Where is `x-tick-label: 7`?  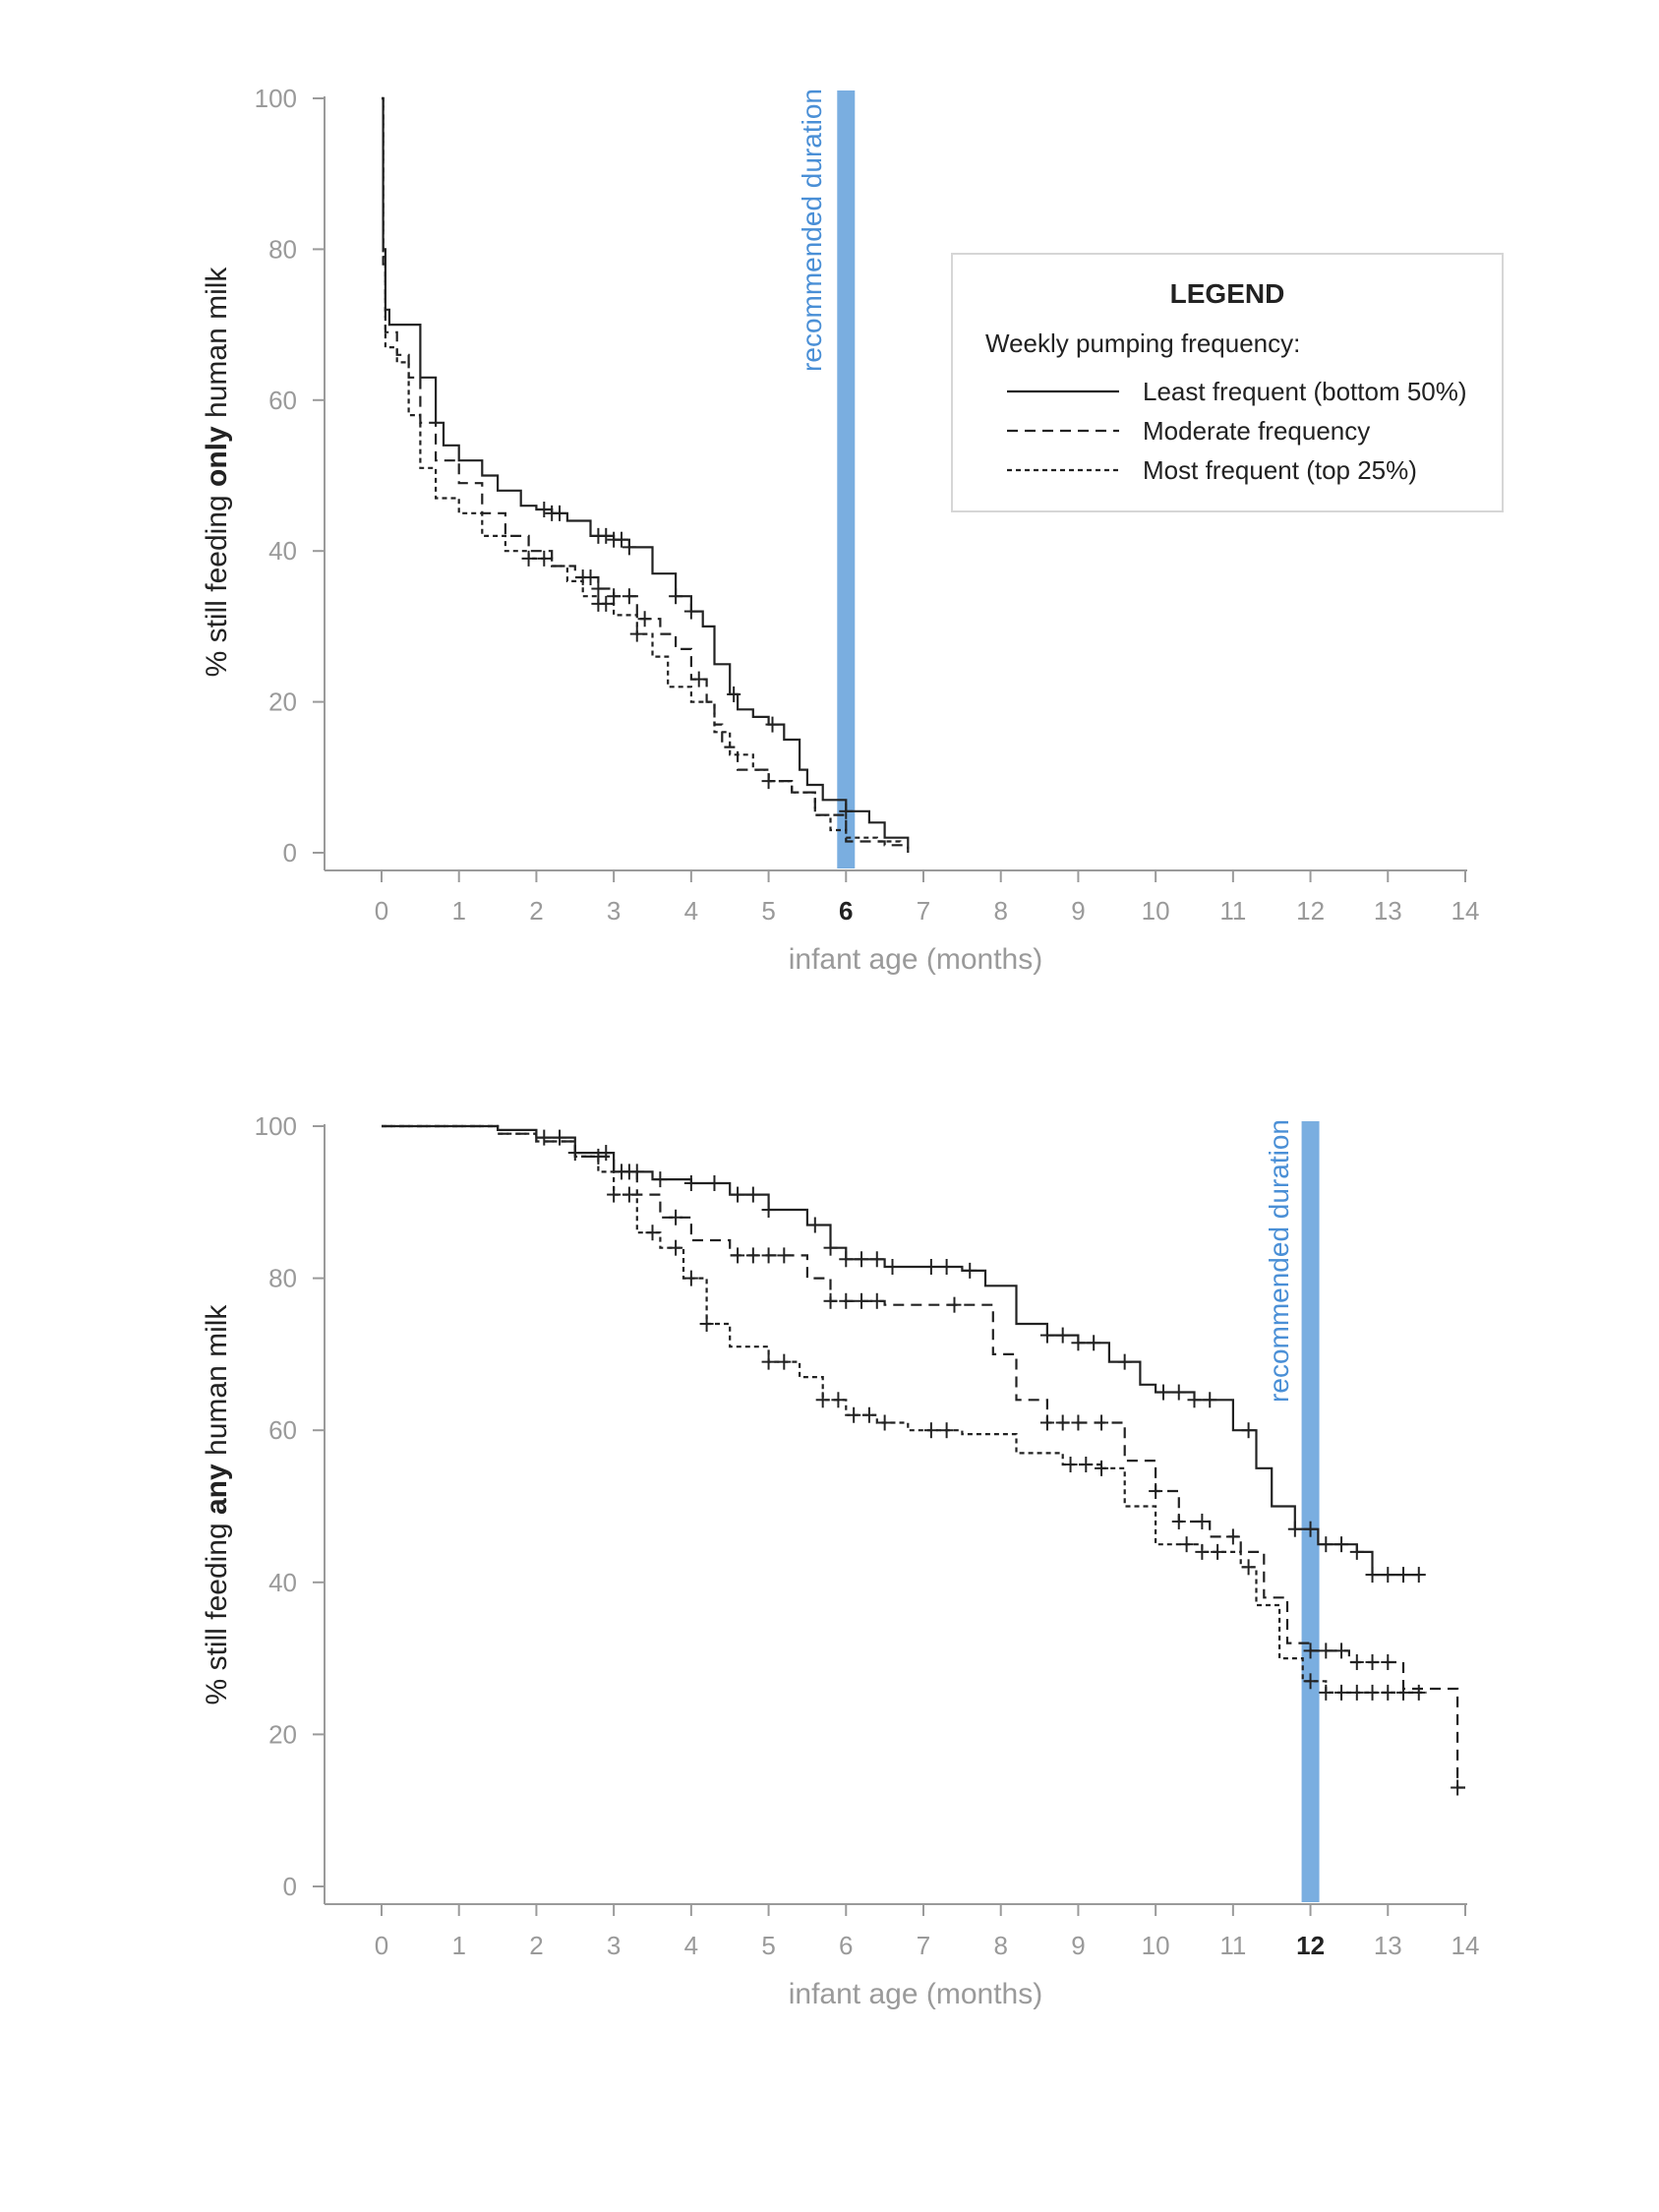
x-tick-label: 7 is located at coordinates (923, 911).